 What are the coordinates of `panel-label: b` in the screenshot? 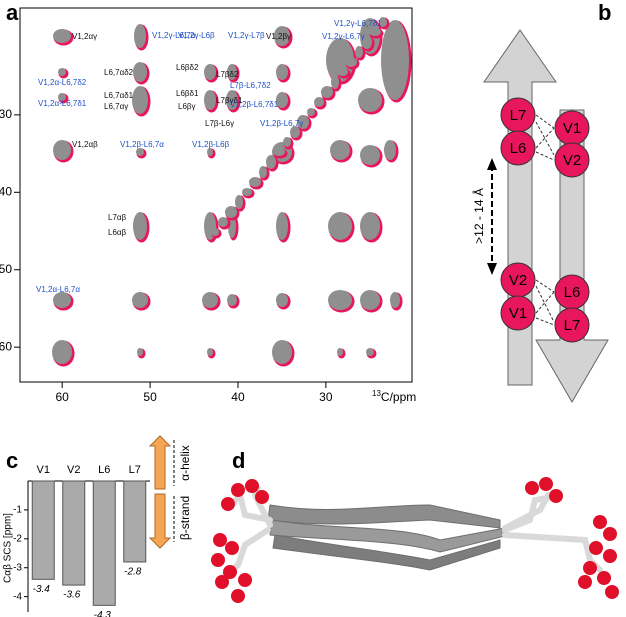 It's located at (604, 12).